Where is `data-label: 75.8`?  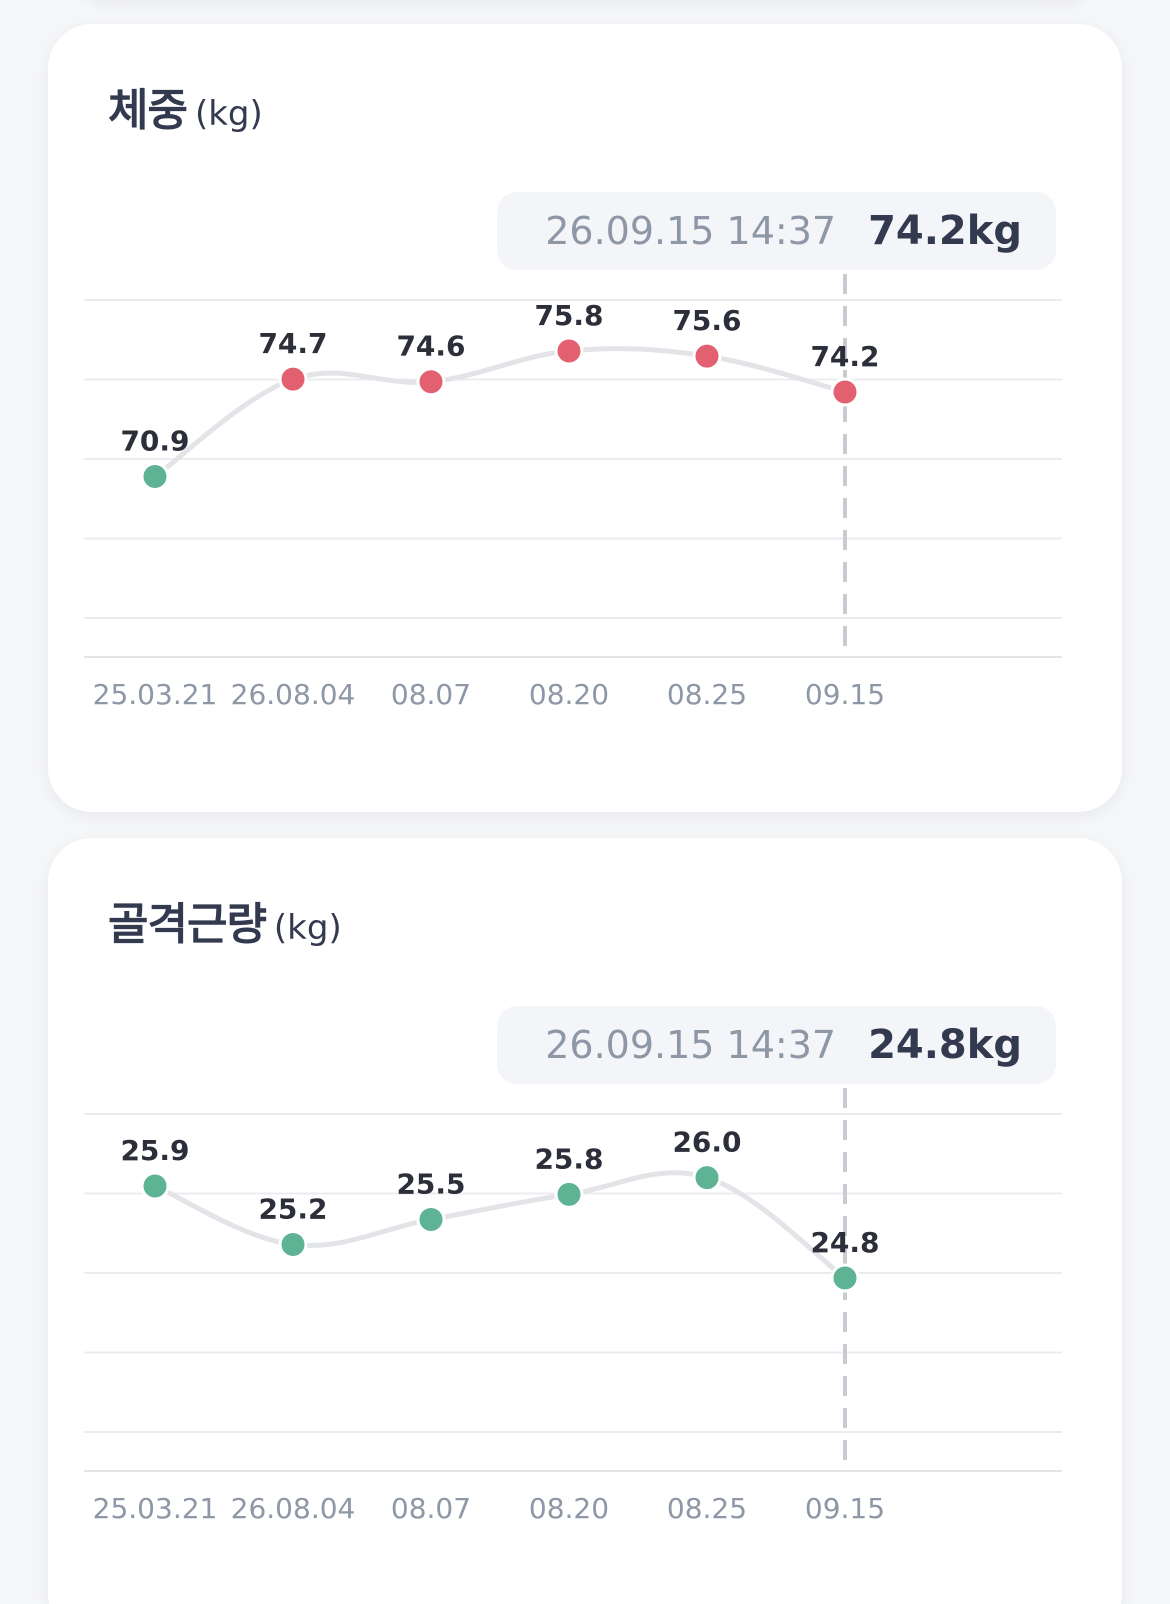
data-label: 75.8 is located at coordinates (568, 315).